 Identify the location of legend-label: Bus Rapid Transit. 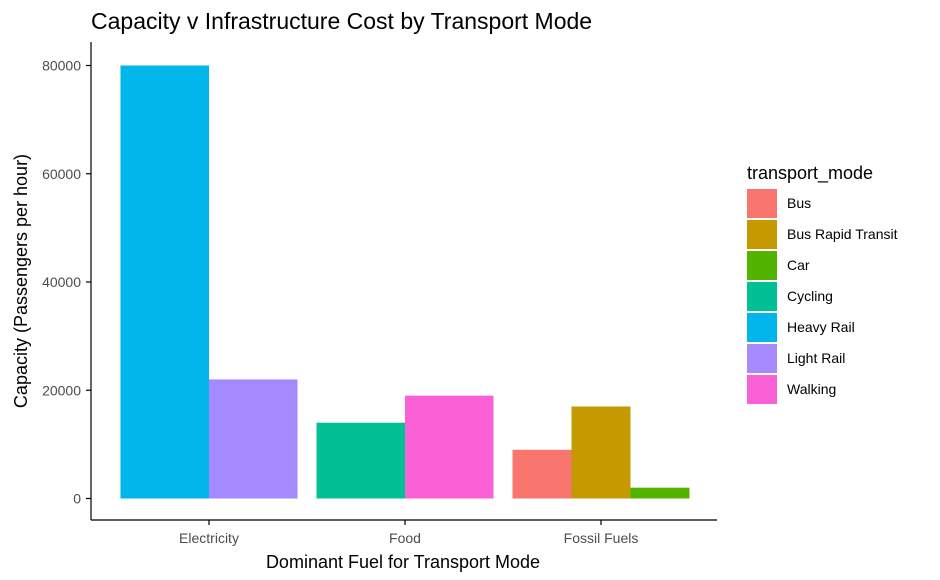
(842, 234).